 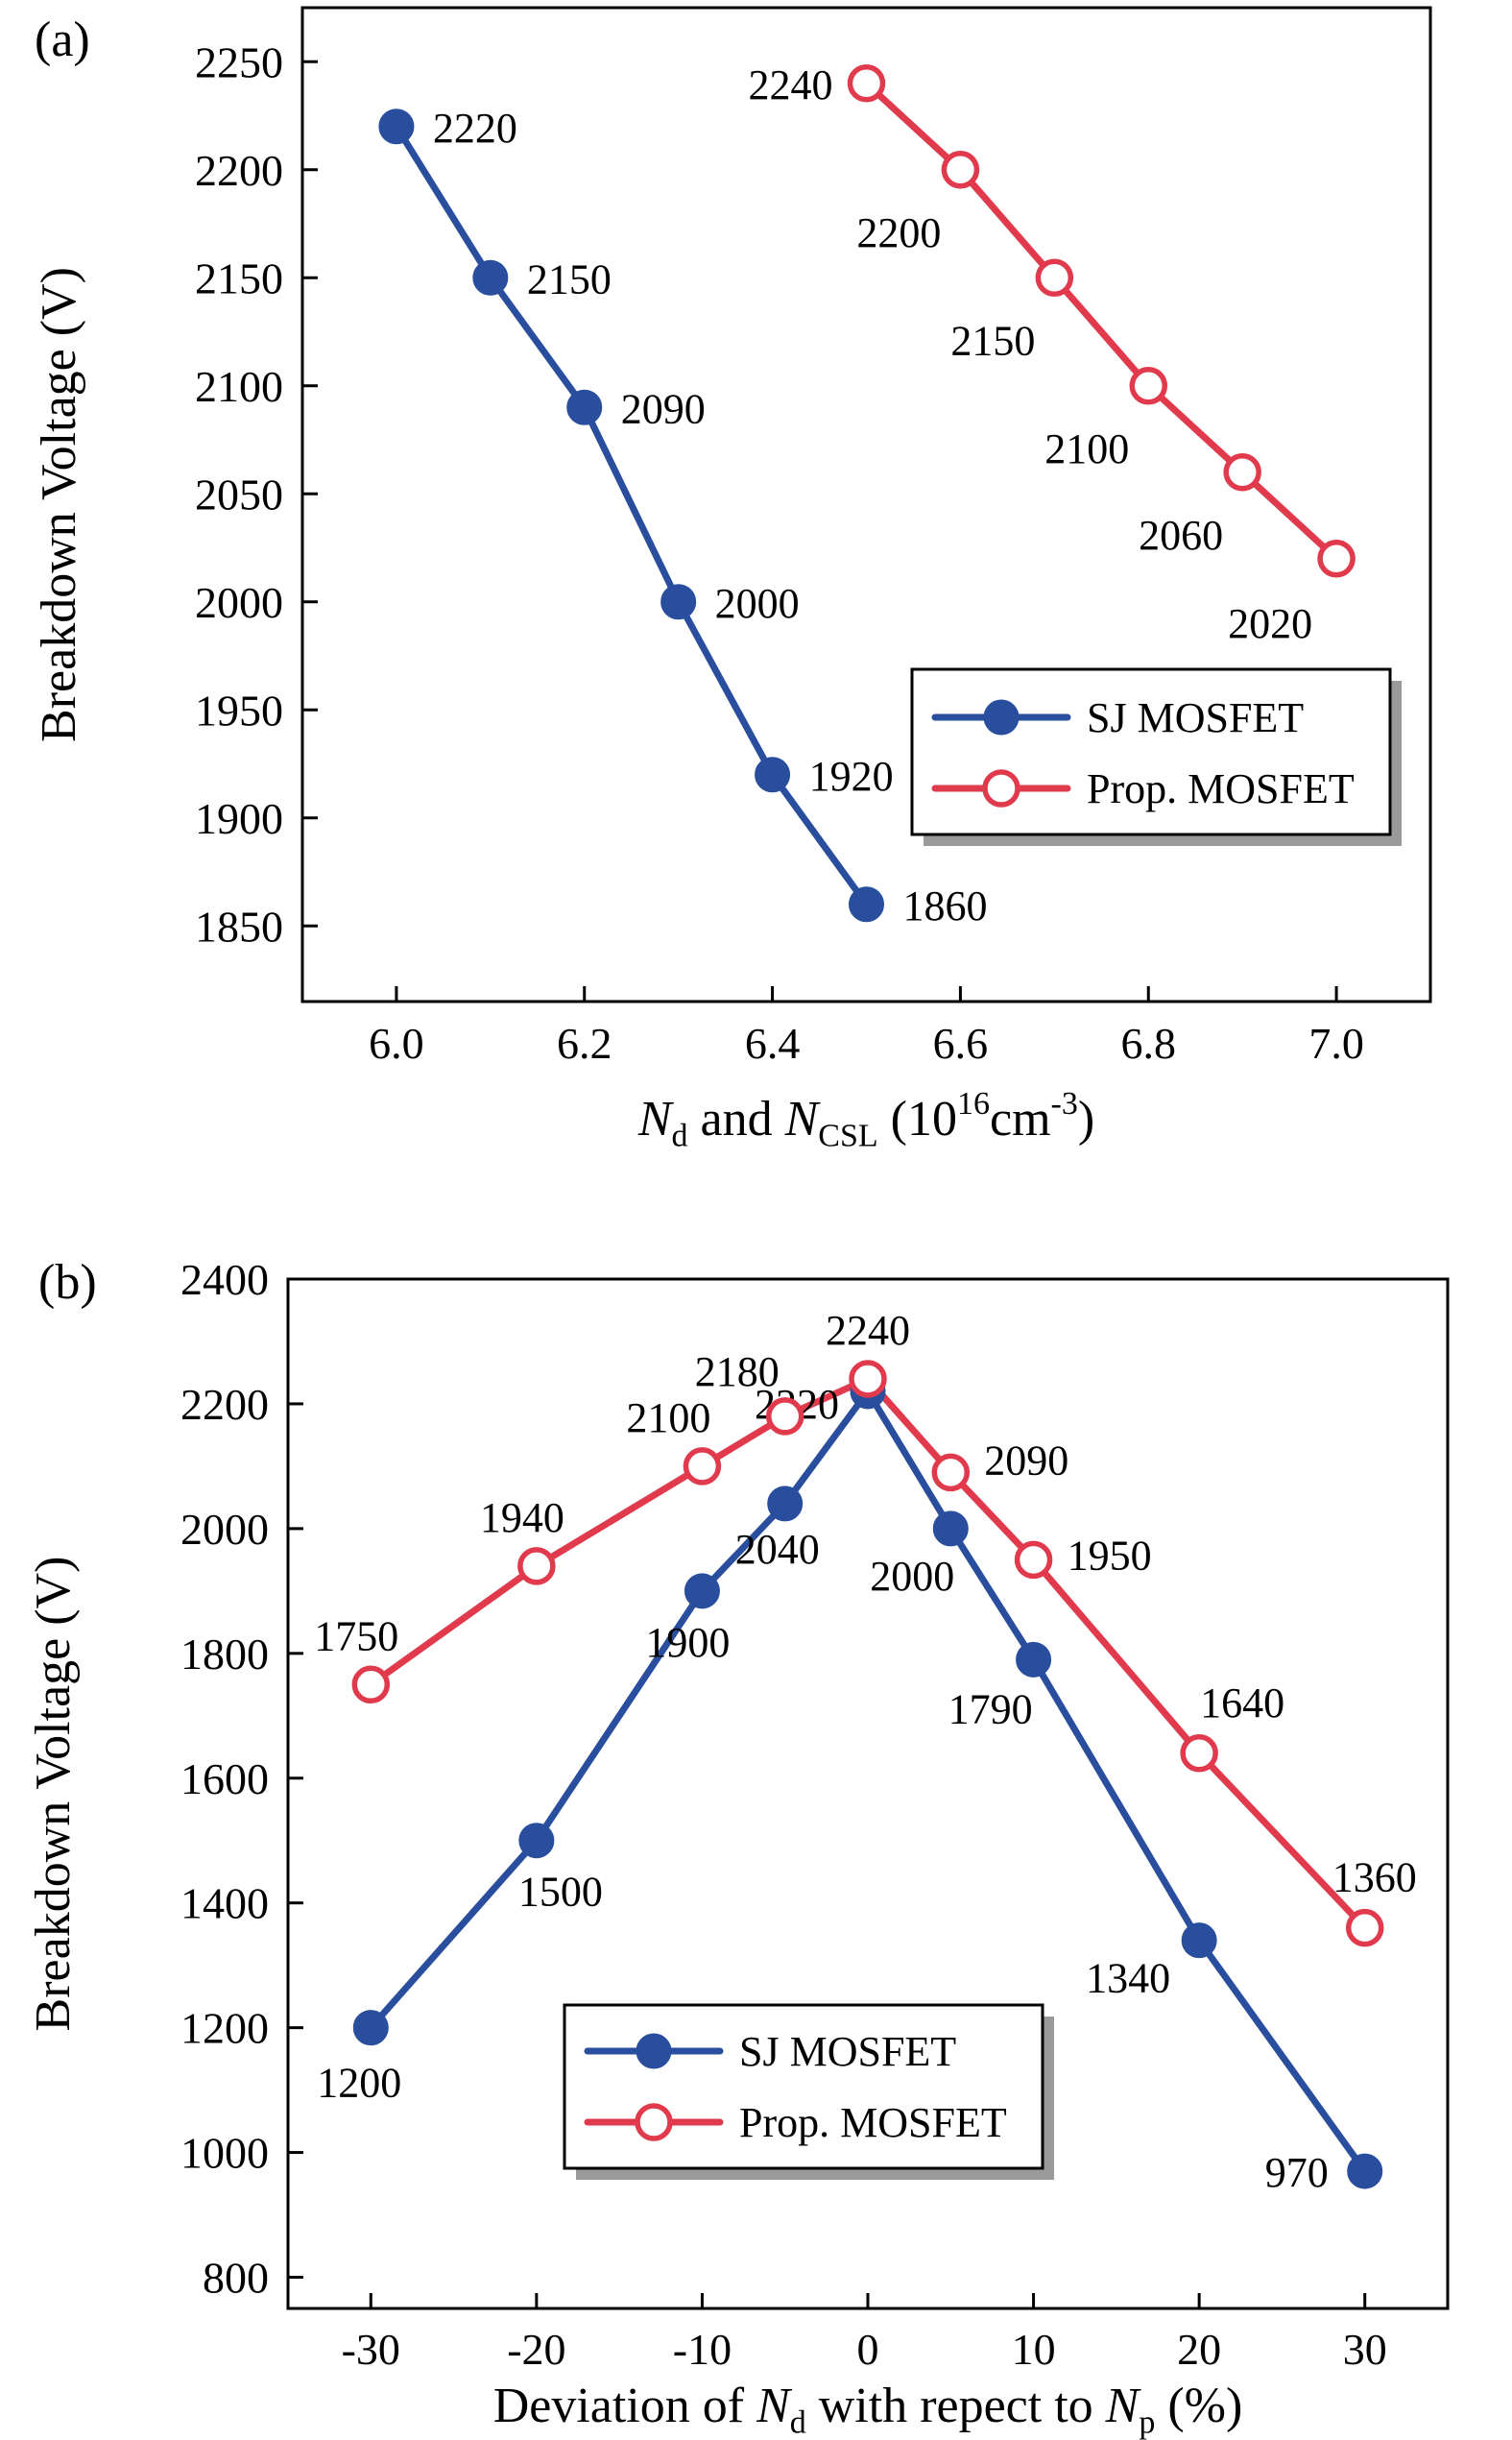 What do you see at coordinates (687, 1642) in the screenshot?
I see `data-point-label: 1900` at bounding box center [687, 1642].